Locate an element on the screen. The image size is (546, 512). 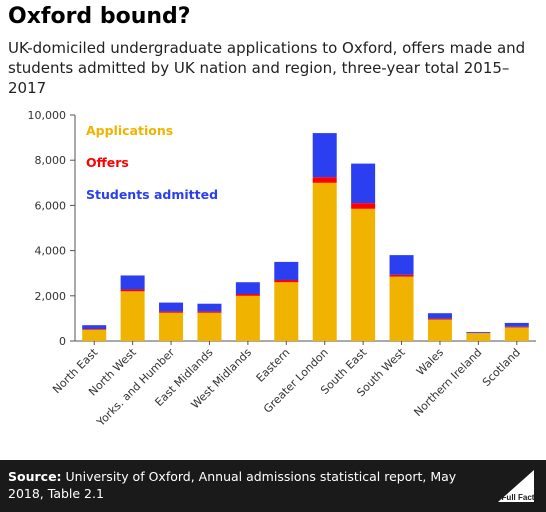
logo-triangle is located at coordinates (516, 486).